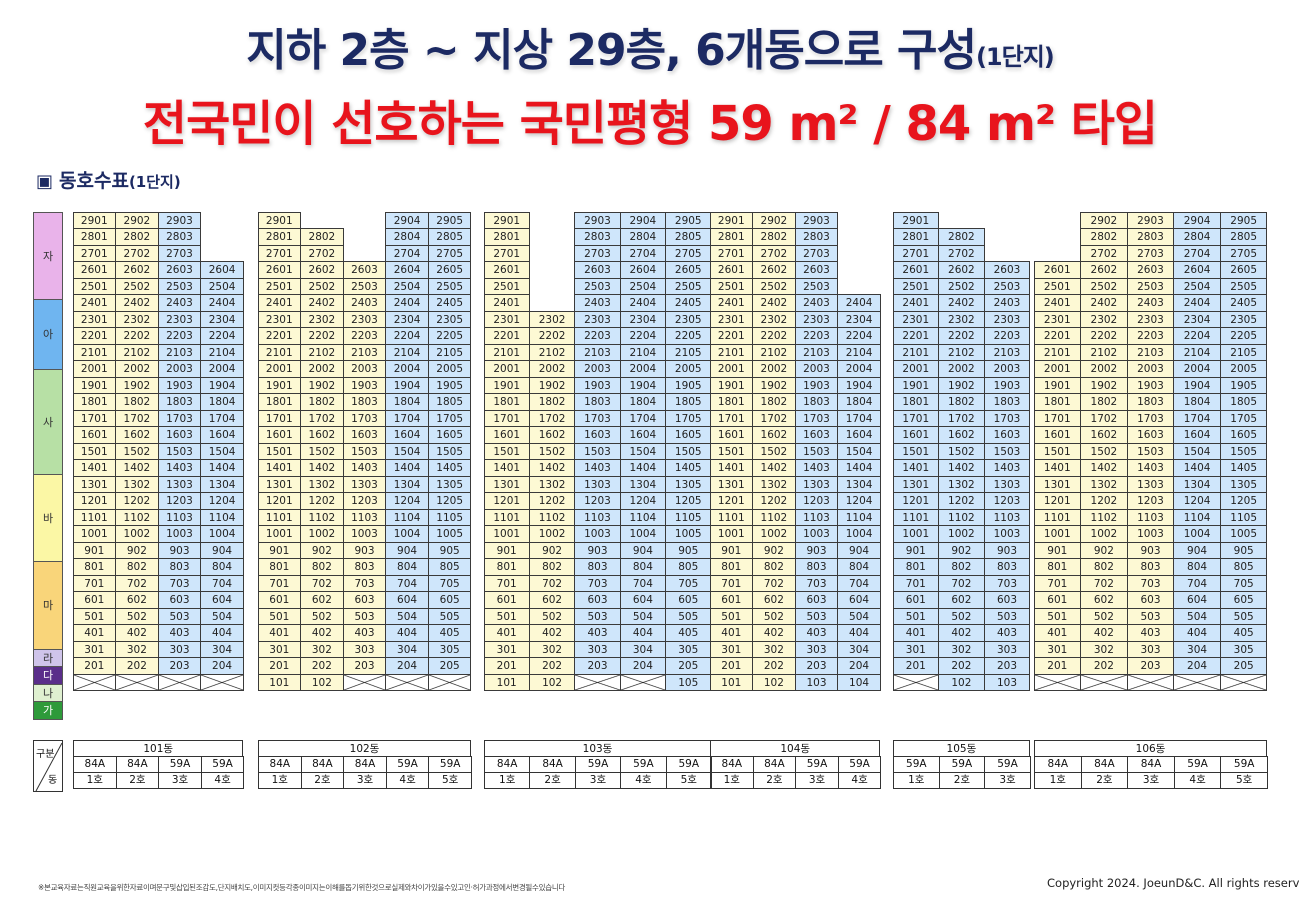 The width and height of the screenshot is (1300, 905). What do you see at coordinates (1007, 649) in the screenshot?
I see `unit-cell: 303` at bounding box center [1007, 649].